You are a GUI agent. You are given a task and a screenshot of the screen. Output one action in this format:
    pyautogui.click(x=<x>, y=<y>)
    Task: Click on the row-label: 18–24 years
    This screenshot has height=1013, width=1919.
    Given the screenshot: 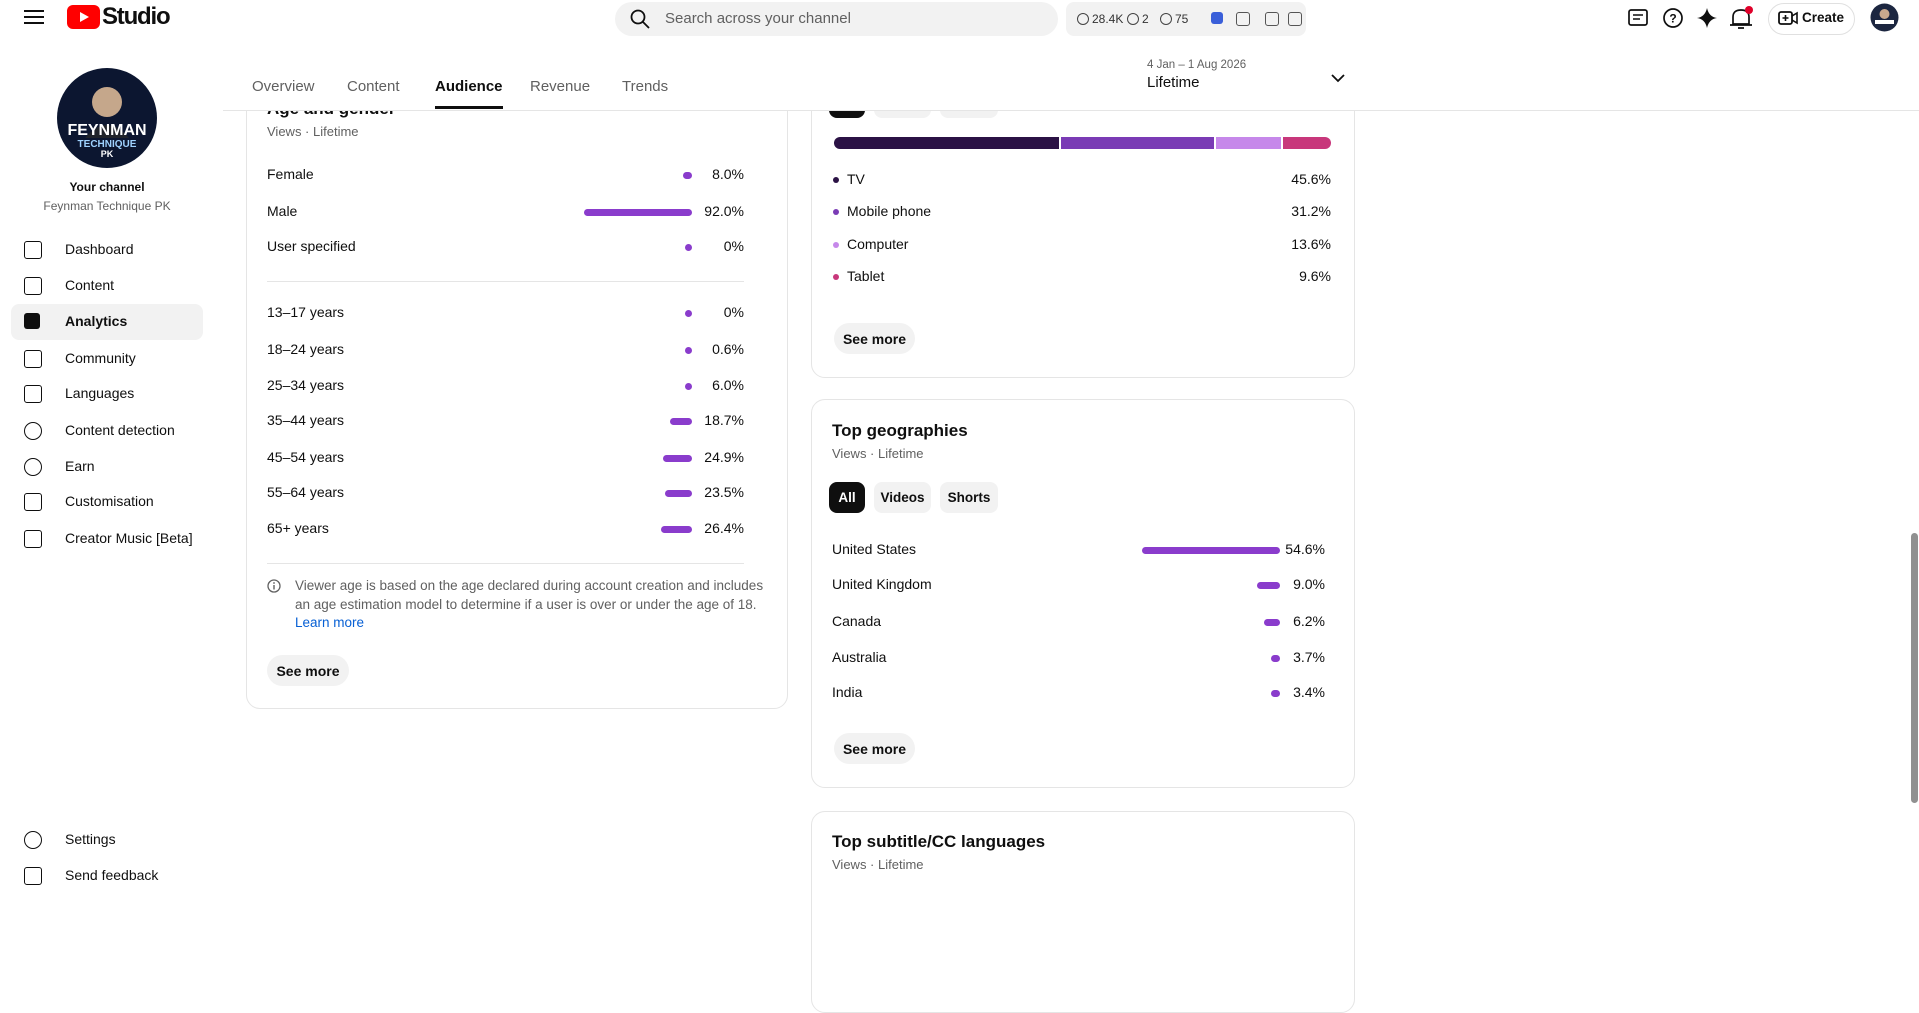 What is the action you would take?
    pyautogui.click(x=306, y=349)
    